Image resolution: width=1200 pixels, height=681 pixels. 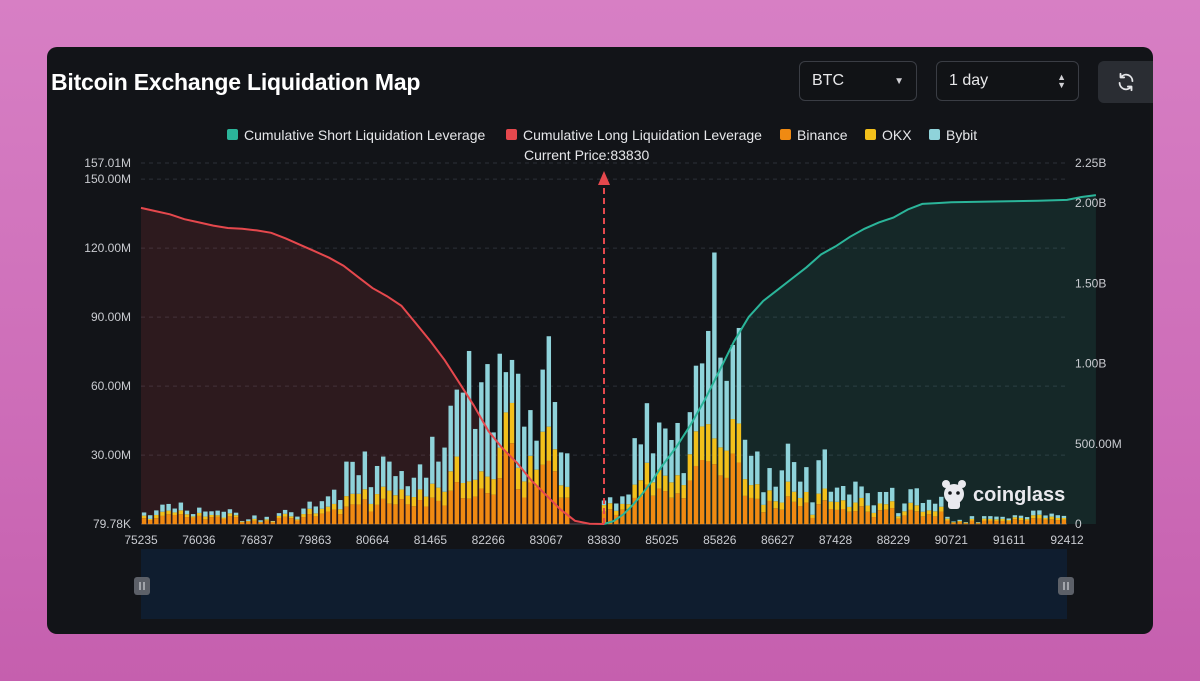 I want to click on x-tick-label: 82266, so click(x=489, y=540).